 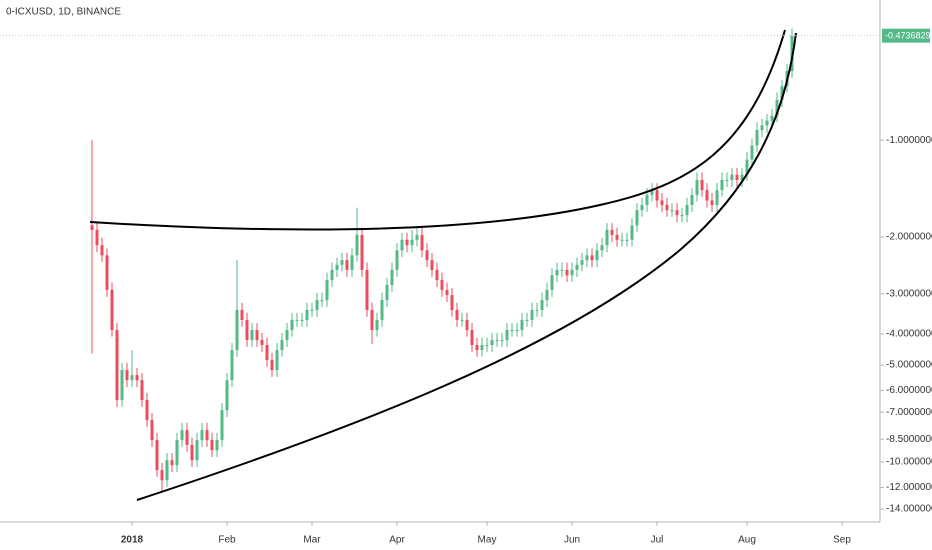 What do you see at coordinates (487, 540) in the screenshot?
I see `x-tick-label: May` at bounding box center [487, 540].